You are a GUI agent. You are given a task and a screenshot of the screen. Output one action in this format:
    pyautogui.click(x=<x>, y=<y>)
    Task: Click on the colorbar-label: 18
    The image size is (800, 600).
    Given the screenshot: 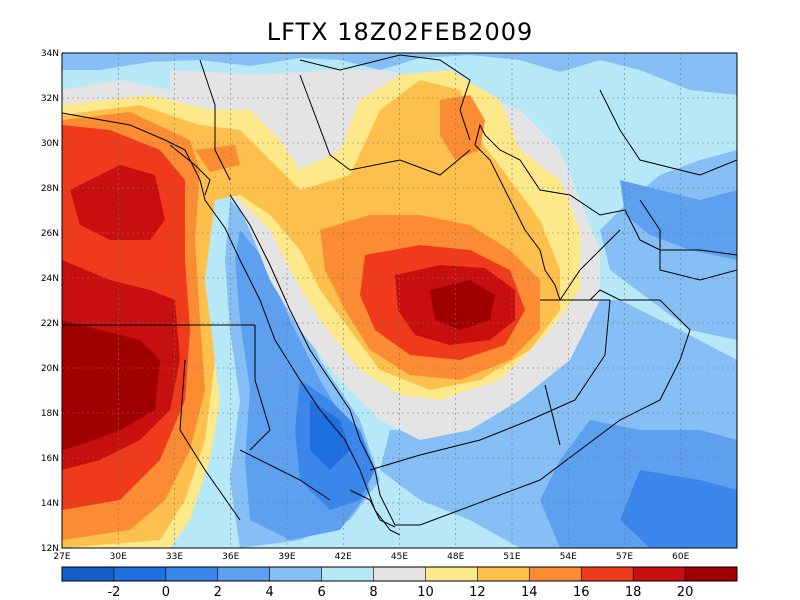 What is the action you would take?
    pyautogui.click(x=633, y=592)
    